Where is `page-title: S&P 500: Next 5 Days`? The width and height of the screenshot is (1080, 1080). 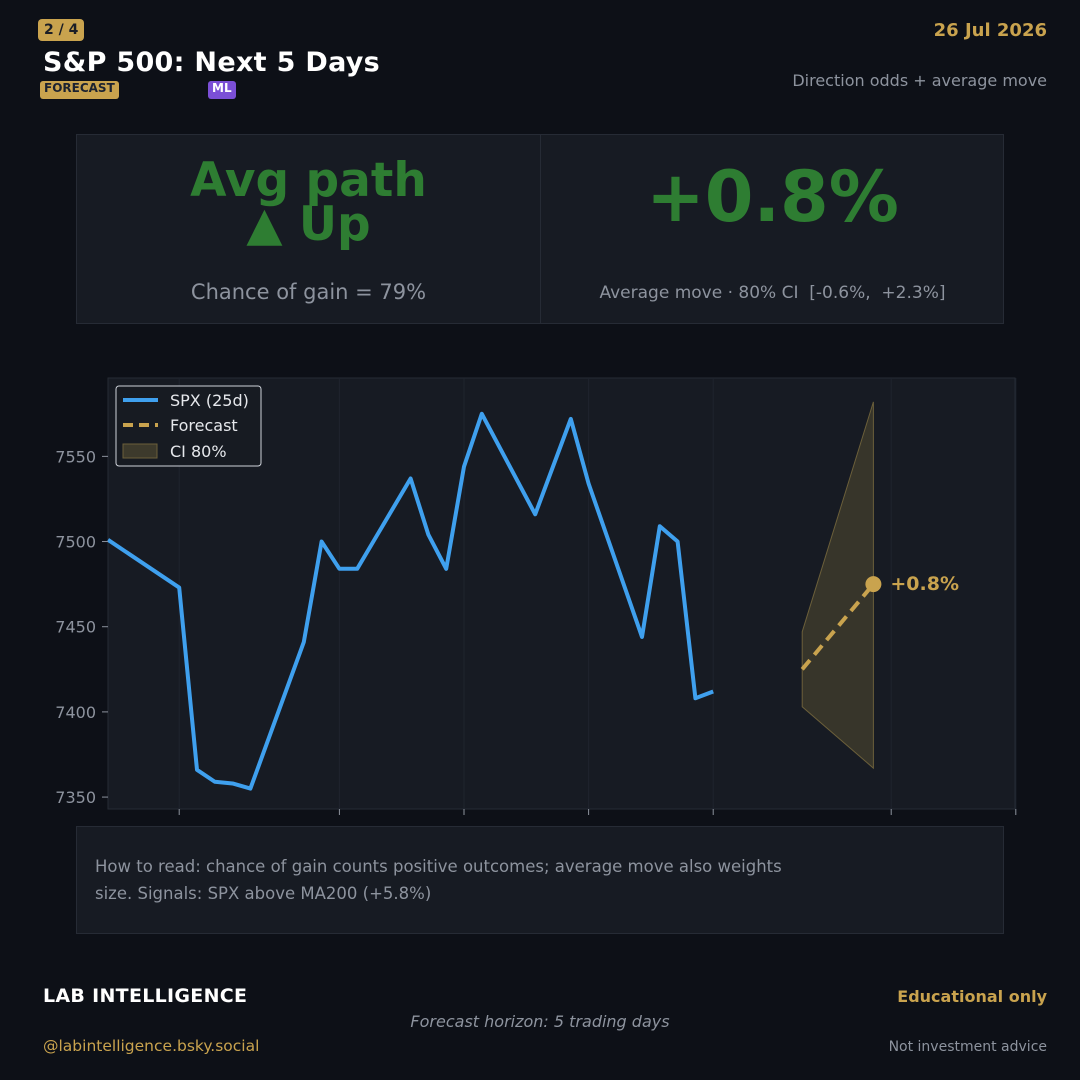
page-title: S&P 500: Next 5 Days is located at coordinates (212, 62).